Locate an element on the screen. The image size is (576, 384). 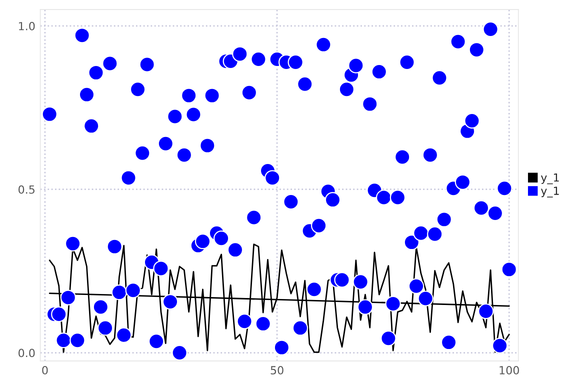
y-tick-label: 0.0 is located at coordinates (26, 353).